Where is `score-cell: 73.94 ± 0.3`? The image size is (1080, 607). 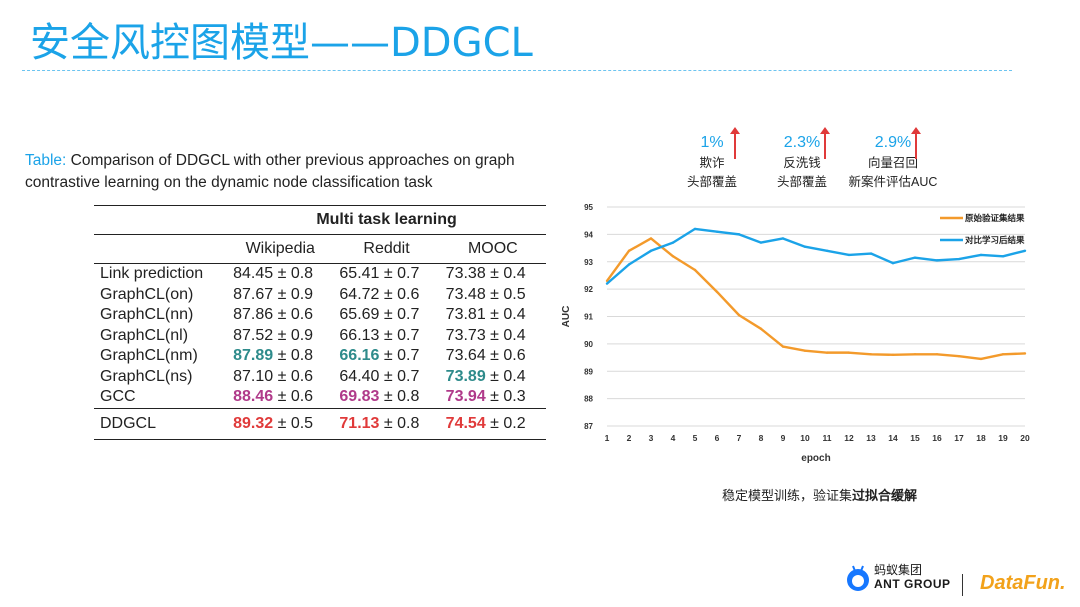
score-cell: 73.94 ± 0.3 is located at coordinates (492, 398).